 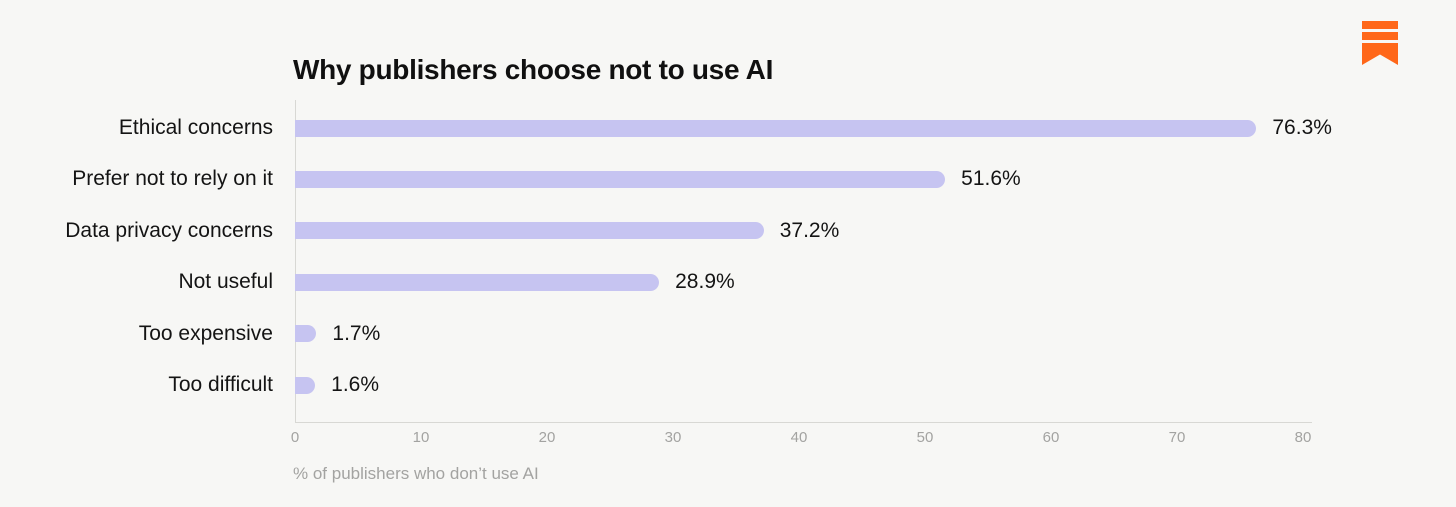 What do you see at coordinates (1177, 437) in the screenshot?
I see `x-axis-tick-label: 70` at bounding box center [1177, 437].